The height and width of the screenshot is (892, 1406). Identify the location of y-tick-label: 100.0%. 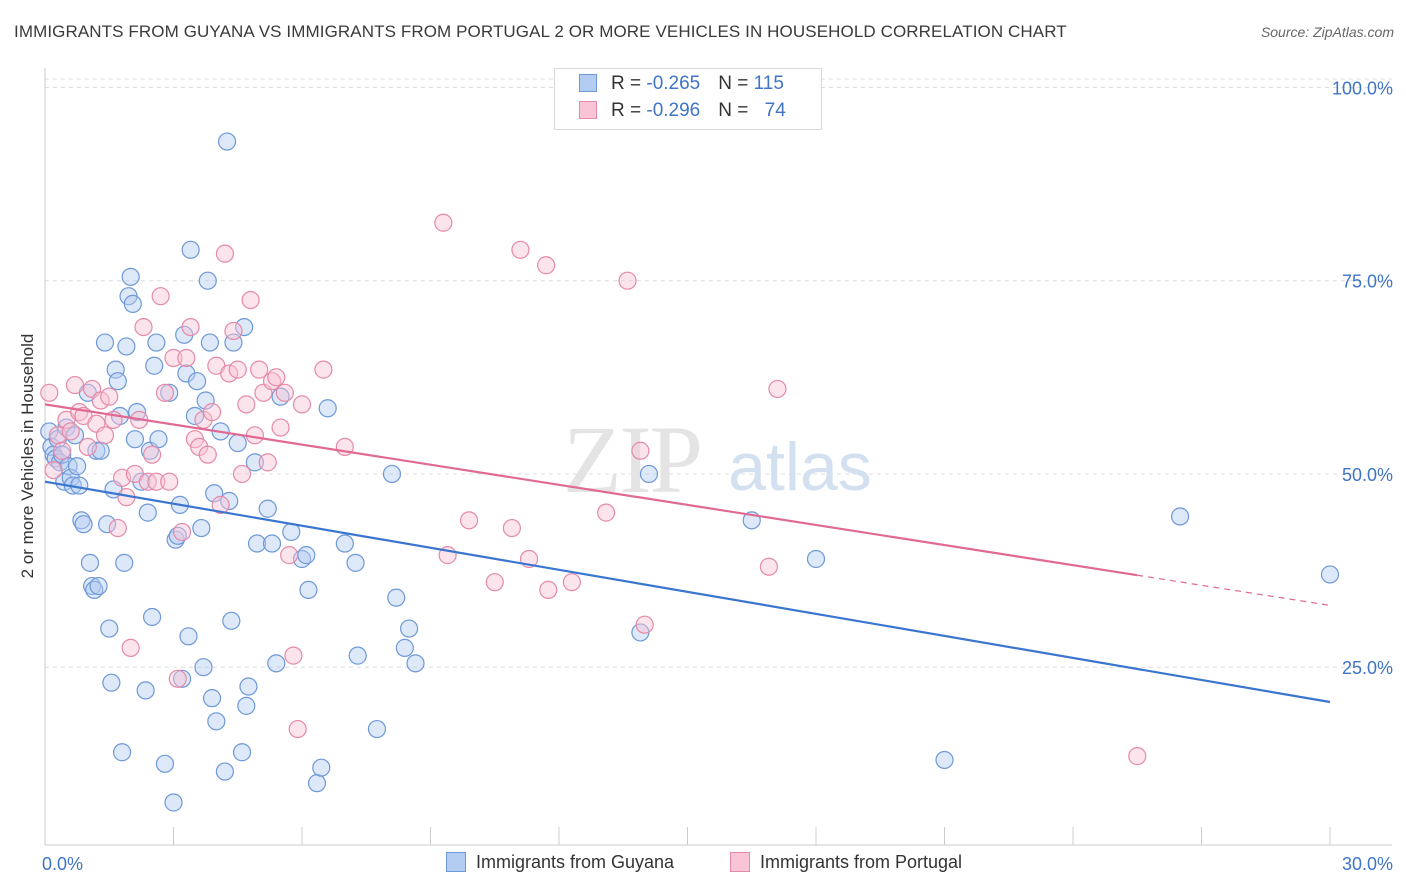
(1362, 88).